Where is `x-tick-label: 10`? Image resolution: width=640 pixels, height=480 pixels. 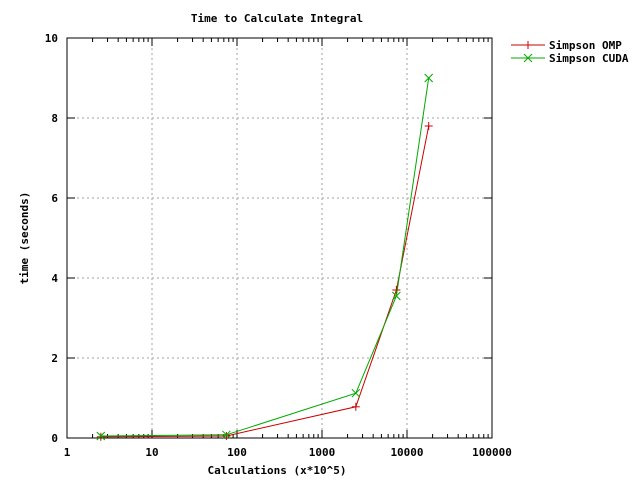 x-tick-label: 10 is located at coordinates (151, 452).